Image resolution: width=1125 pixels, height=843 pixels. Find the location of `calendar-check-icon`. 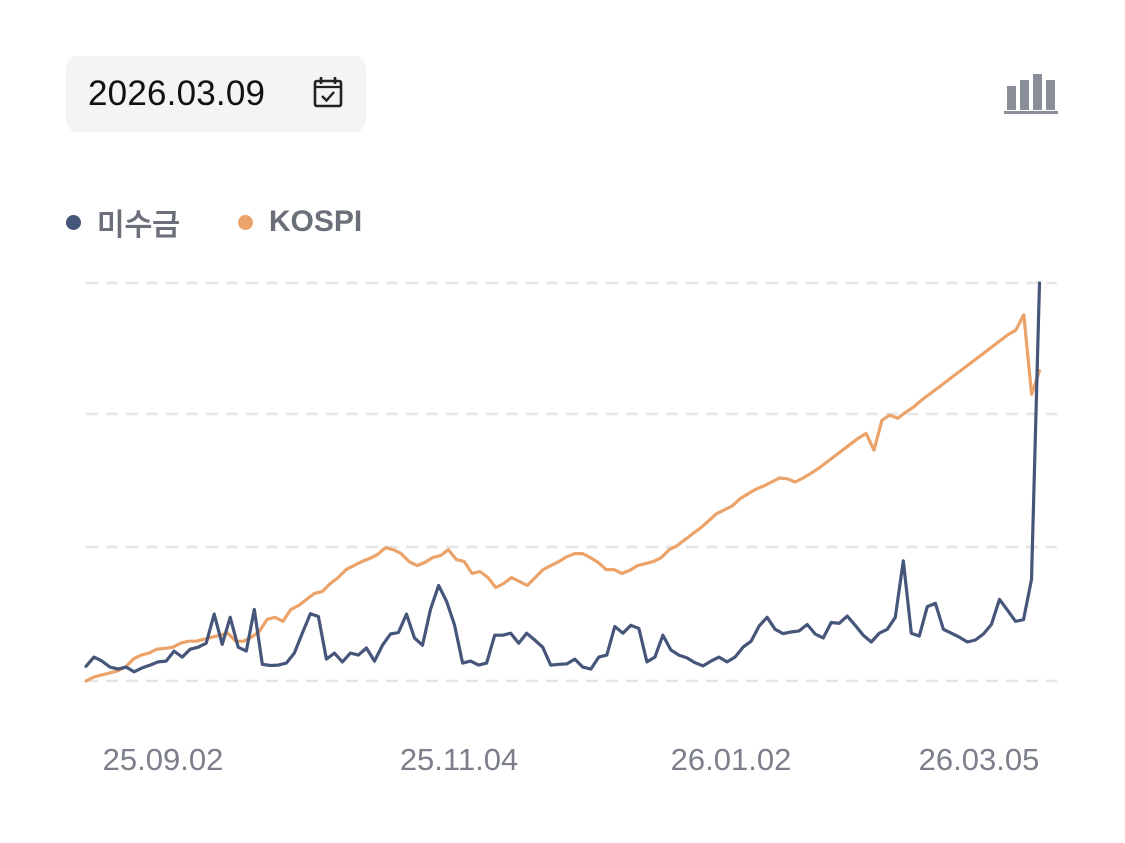

calendar-check-icon is located at coordinates (328, 92).